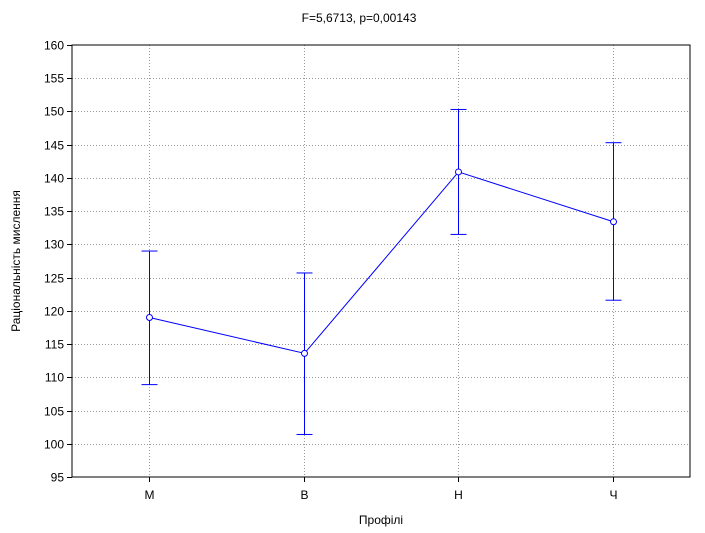  Describe the element at coordinates (359, 18) in the screenshot. I see `chart-title: F=5,6713, p=0,00143` at that location.